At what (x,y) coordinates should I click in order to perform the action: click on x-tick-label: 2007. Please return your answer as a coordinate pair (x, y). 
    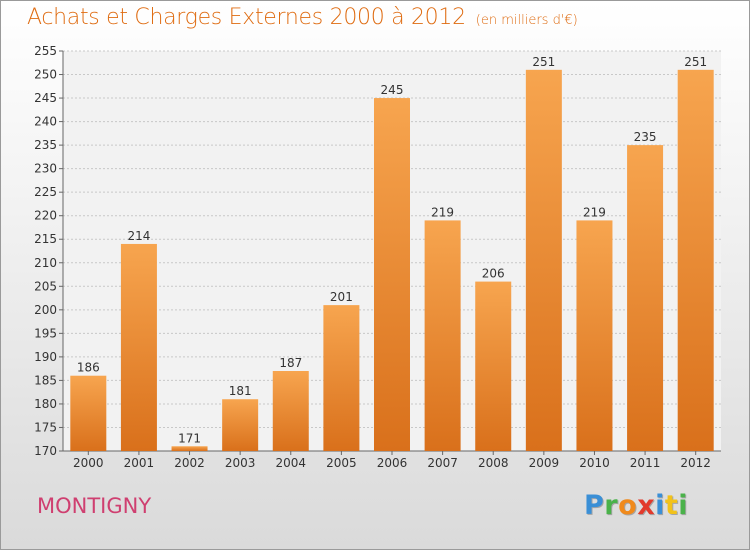
    Looking at the image, I should click on (442, 463).